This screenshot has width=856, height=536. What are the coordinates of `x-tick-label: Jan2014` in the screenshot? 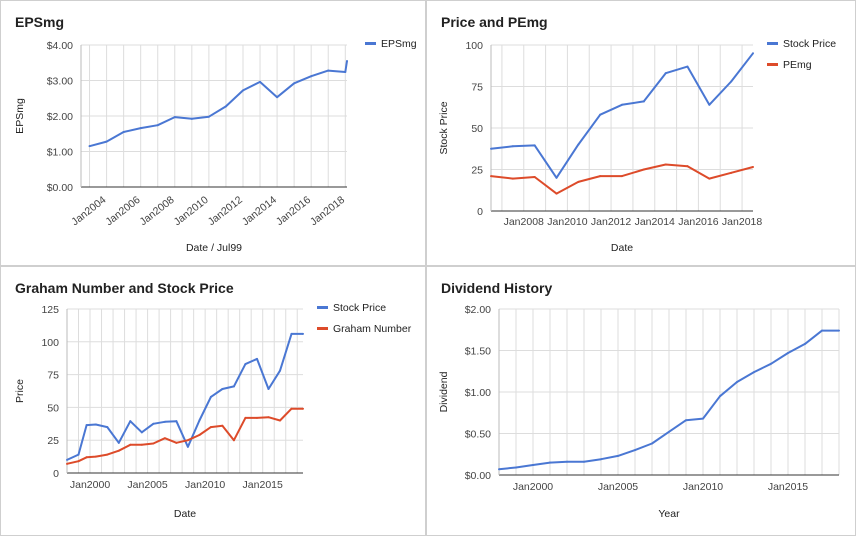 It's located at (259, 211).